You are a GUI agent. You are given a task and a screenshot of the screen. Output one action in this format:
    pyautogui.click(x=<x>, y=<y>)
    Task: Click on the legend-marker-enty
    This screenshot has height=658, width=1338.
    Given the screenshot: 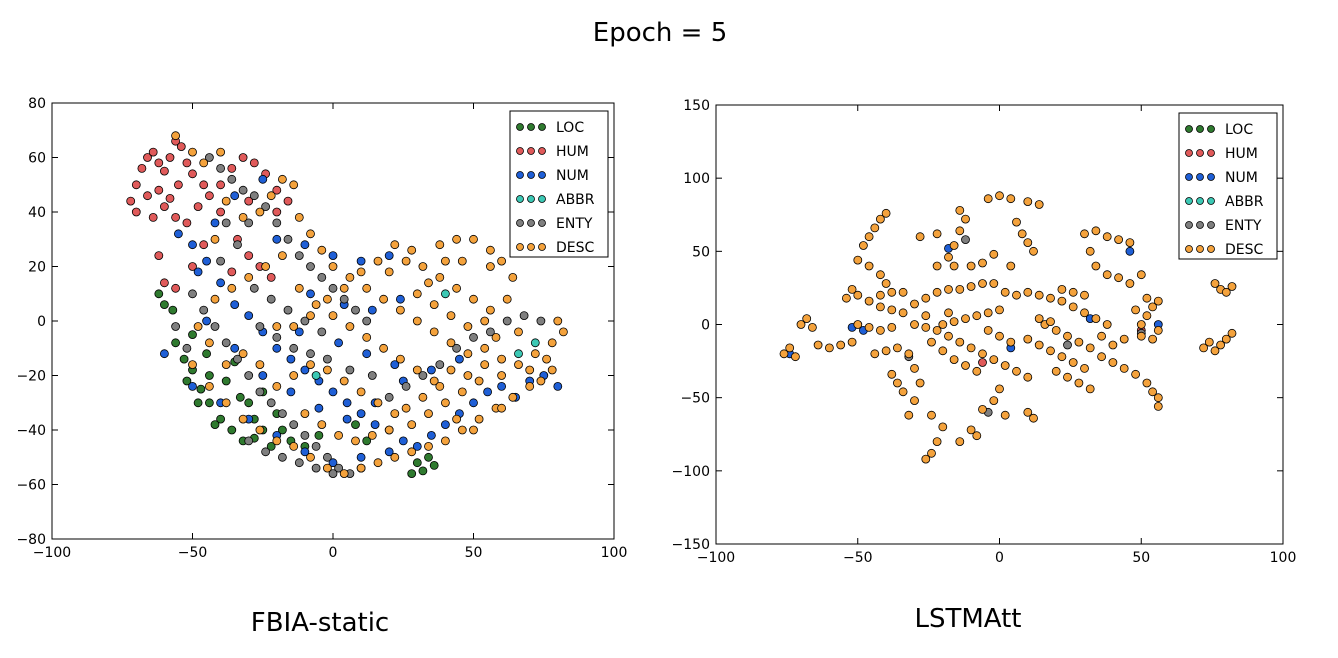 What is the action you would take?
    pyautogui.click(x=1189, y=225)
    